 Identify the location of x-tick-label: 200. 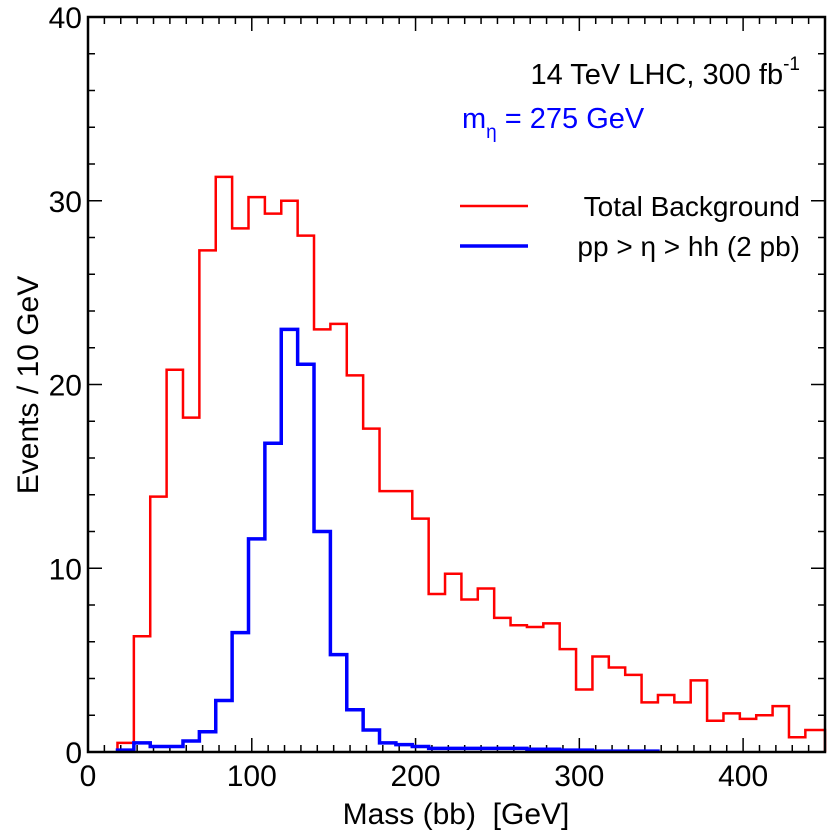
(416, 776).